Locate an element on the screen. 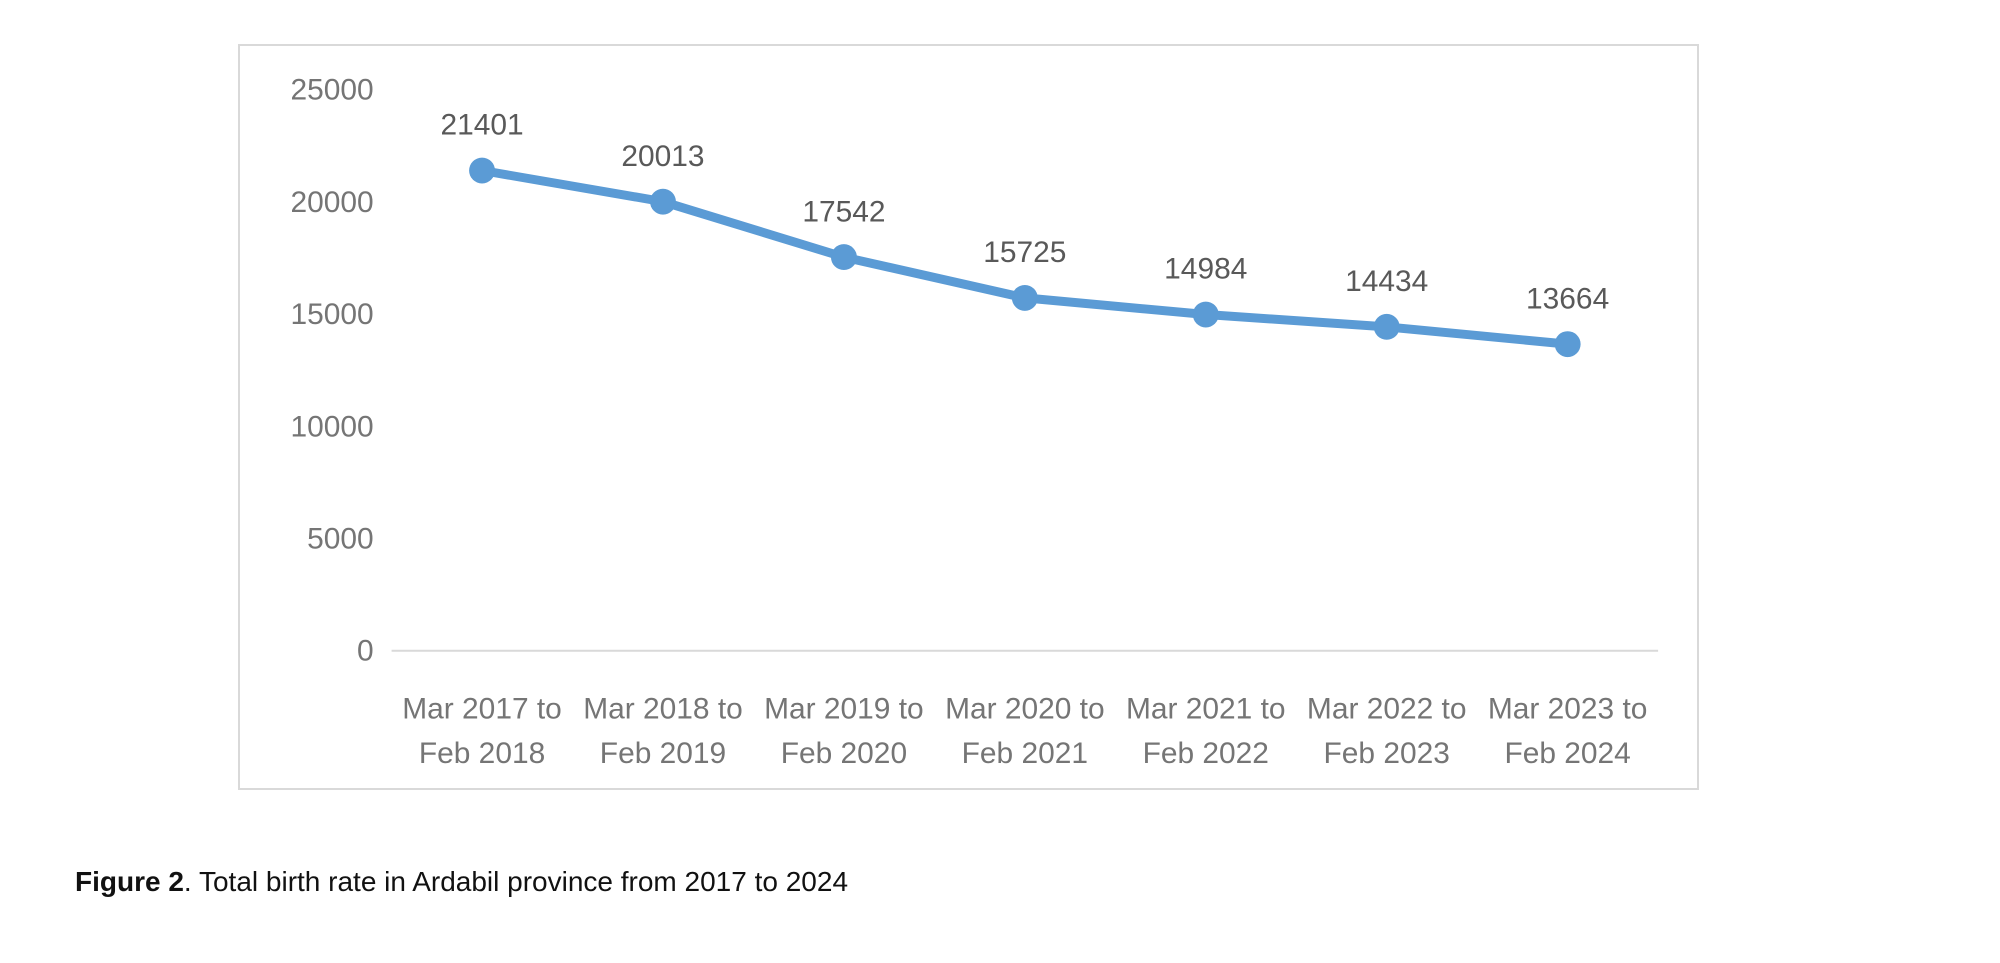 The height and width of the screenshot is (963, 2000). x-tick-label-line1: Mar 2017 to is located at coordinates (482, 708).